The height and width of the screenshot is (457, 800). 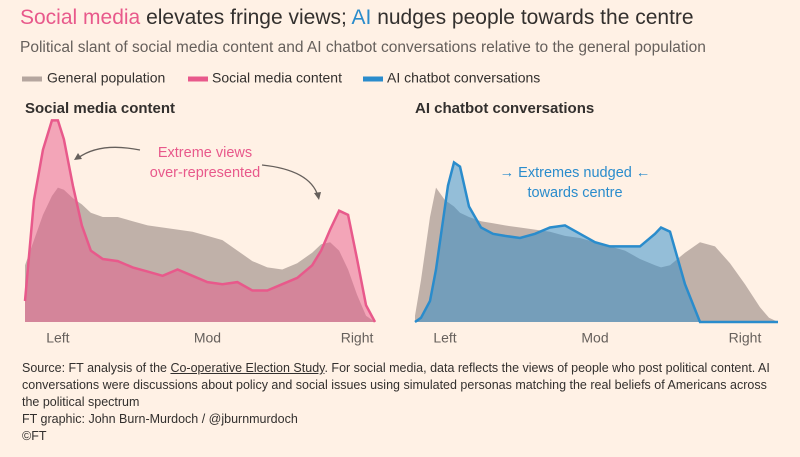 I want to click on source-text: Source: FT analysis of the, so click(x=96, y=368).